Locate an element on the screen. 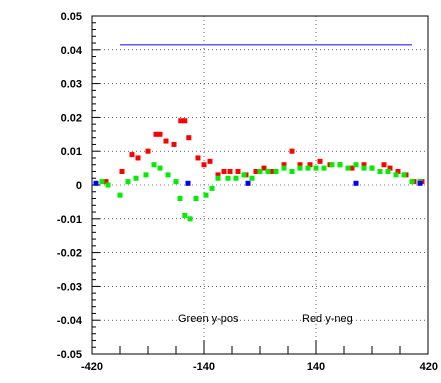 This screenshot has width=441, height=383. x-tick-label: 140 is located at coordinates (316, 367).